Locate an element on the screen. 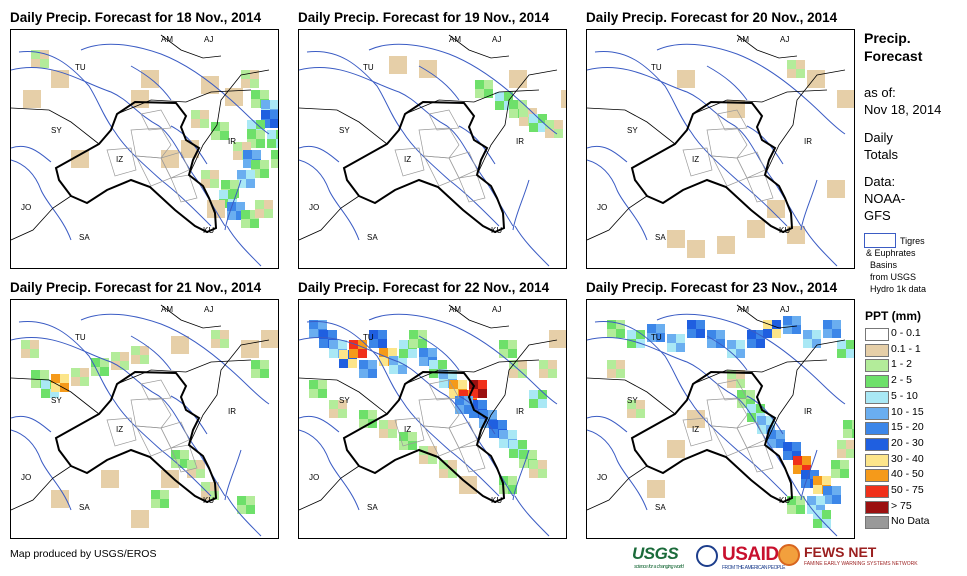 The image size is (967, 576). ppt-class-label: 0.1 - 1 is located at coordinates (906, 348).